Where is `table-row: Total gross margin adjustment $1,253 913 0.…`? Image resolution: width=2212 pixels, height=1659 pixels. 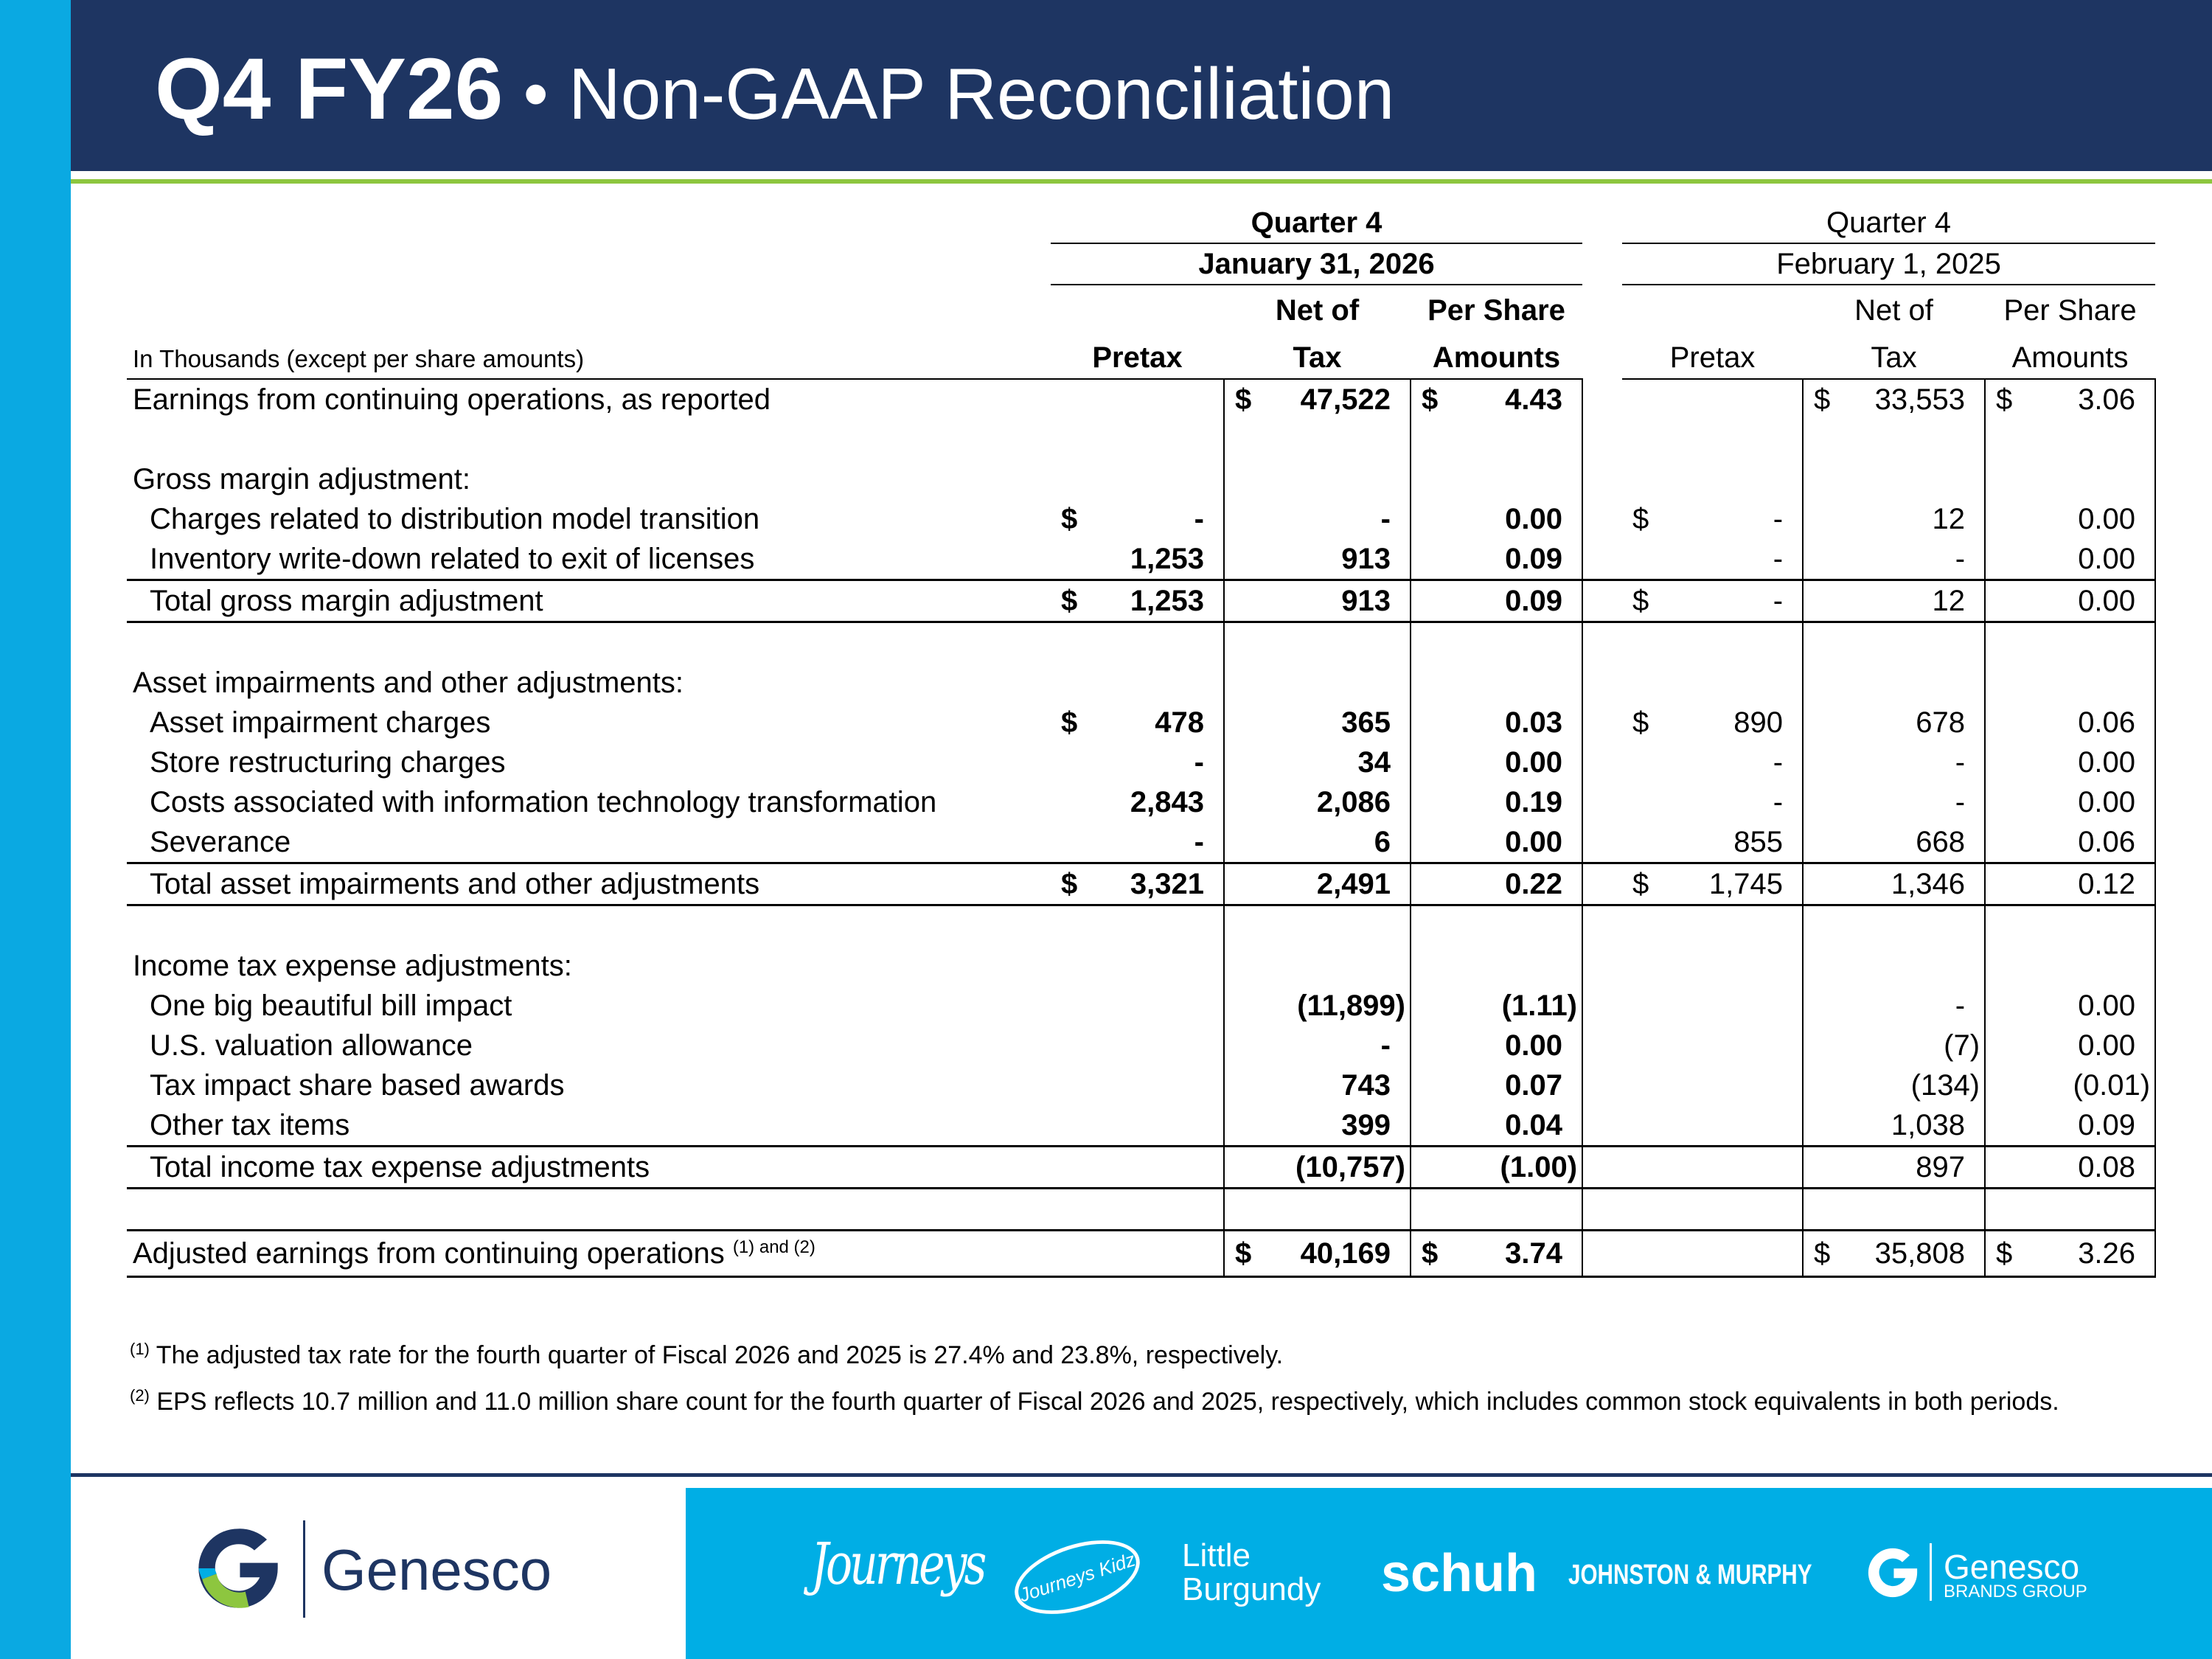 table-row: Total gross margin adjustment $1,253 913 0.… is located at coordinates (1142, 601).